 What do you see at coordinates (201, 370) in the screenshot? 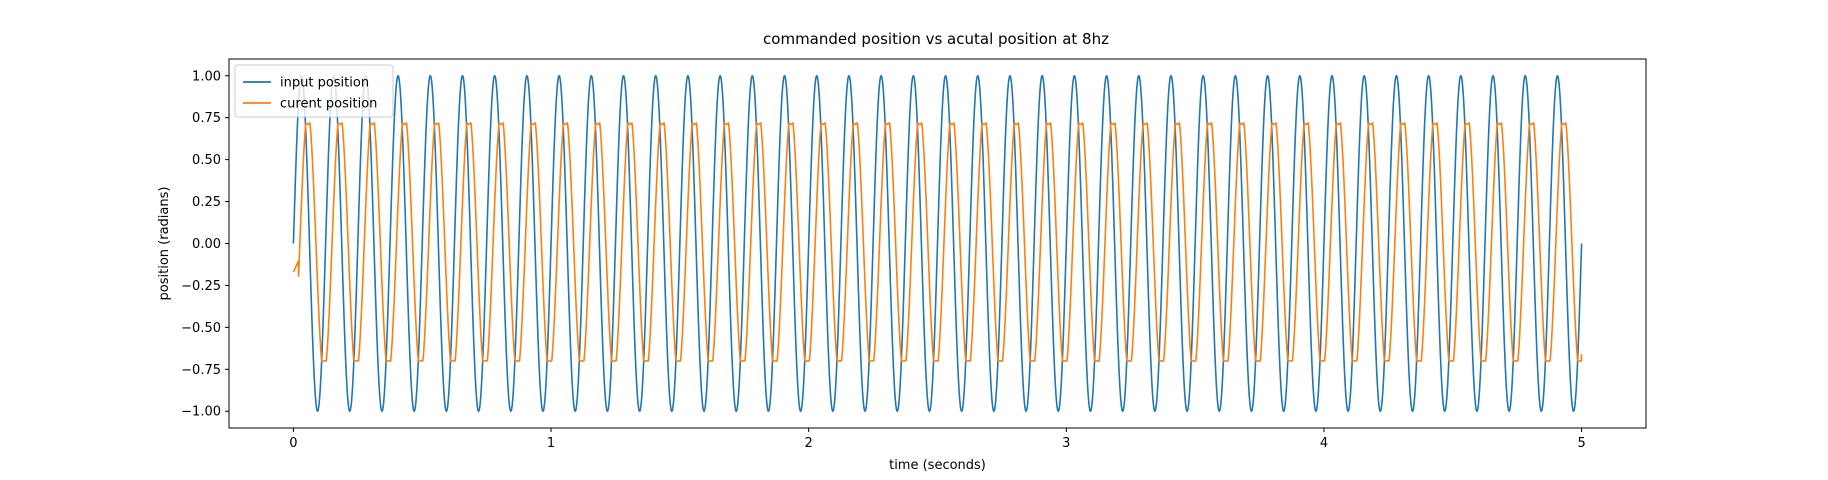
I see `y-tick-label: −0.75` at bounding box center [201, 370].